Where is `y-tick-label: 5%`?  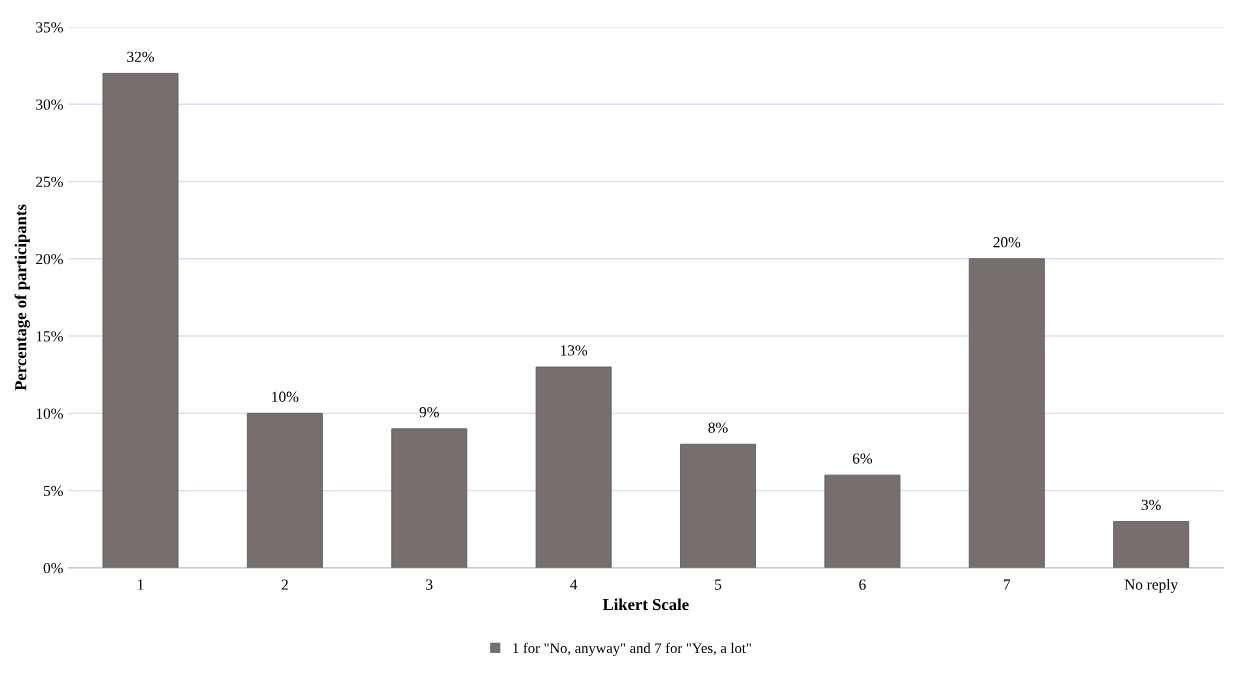 y-tick-label: 5% is located at coordinates (53, 491).